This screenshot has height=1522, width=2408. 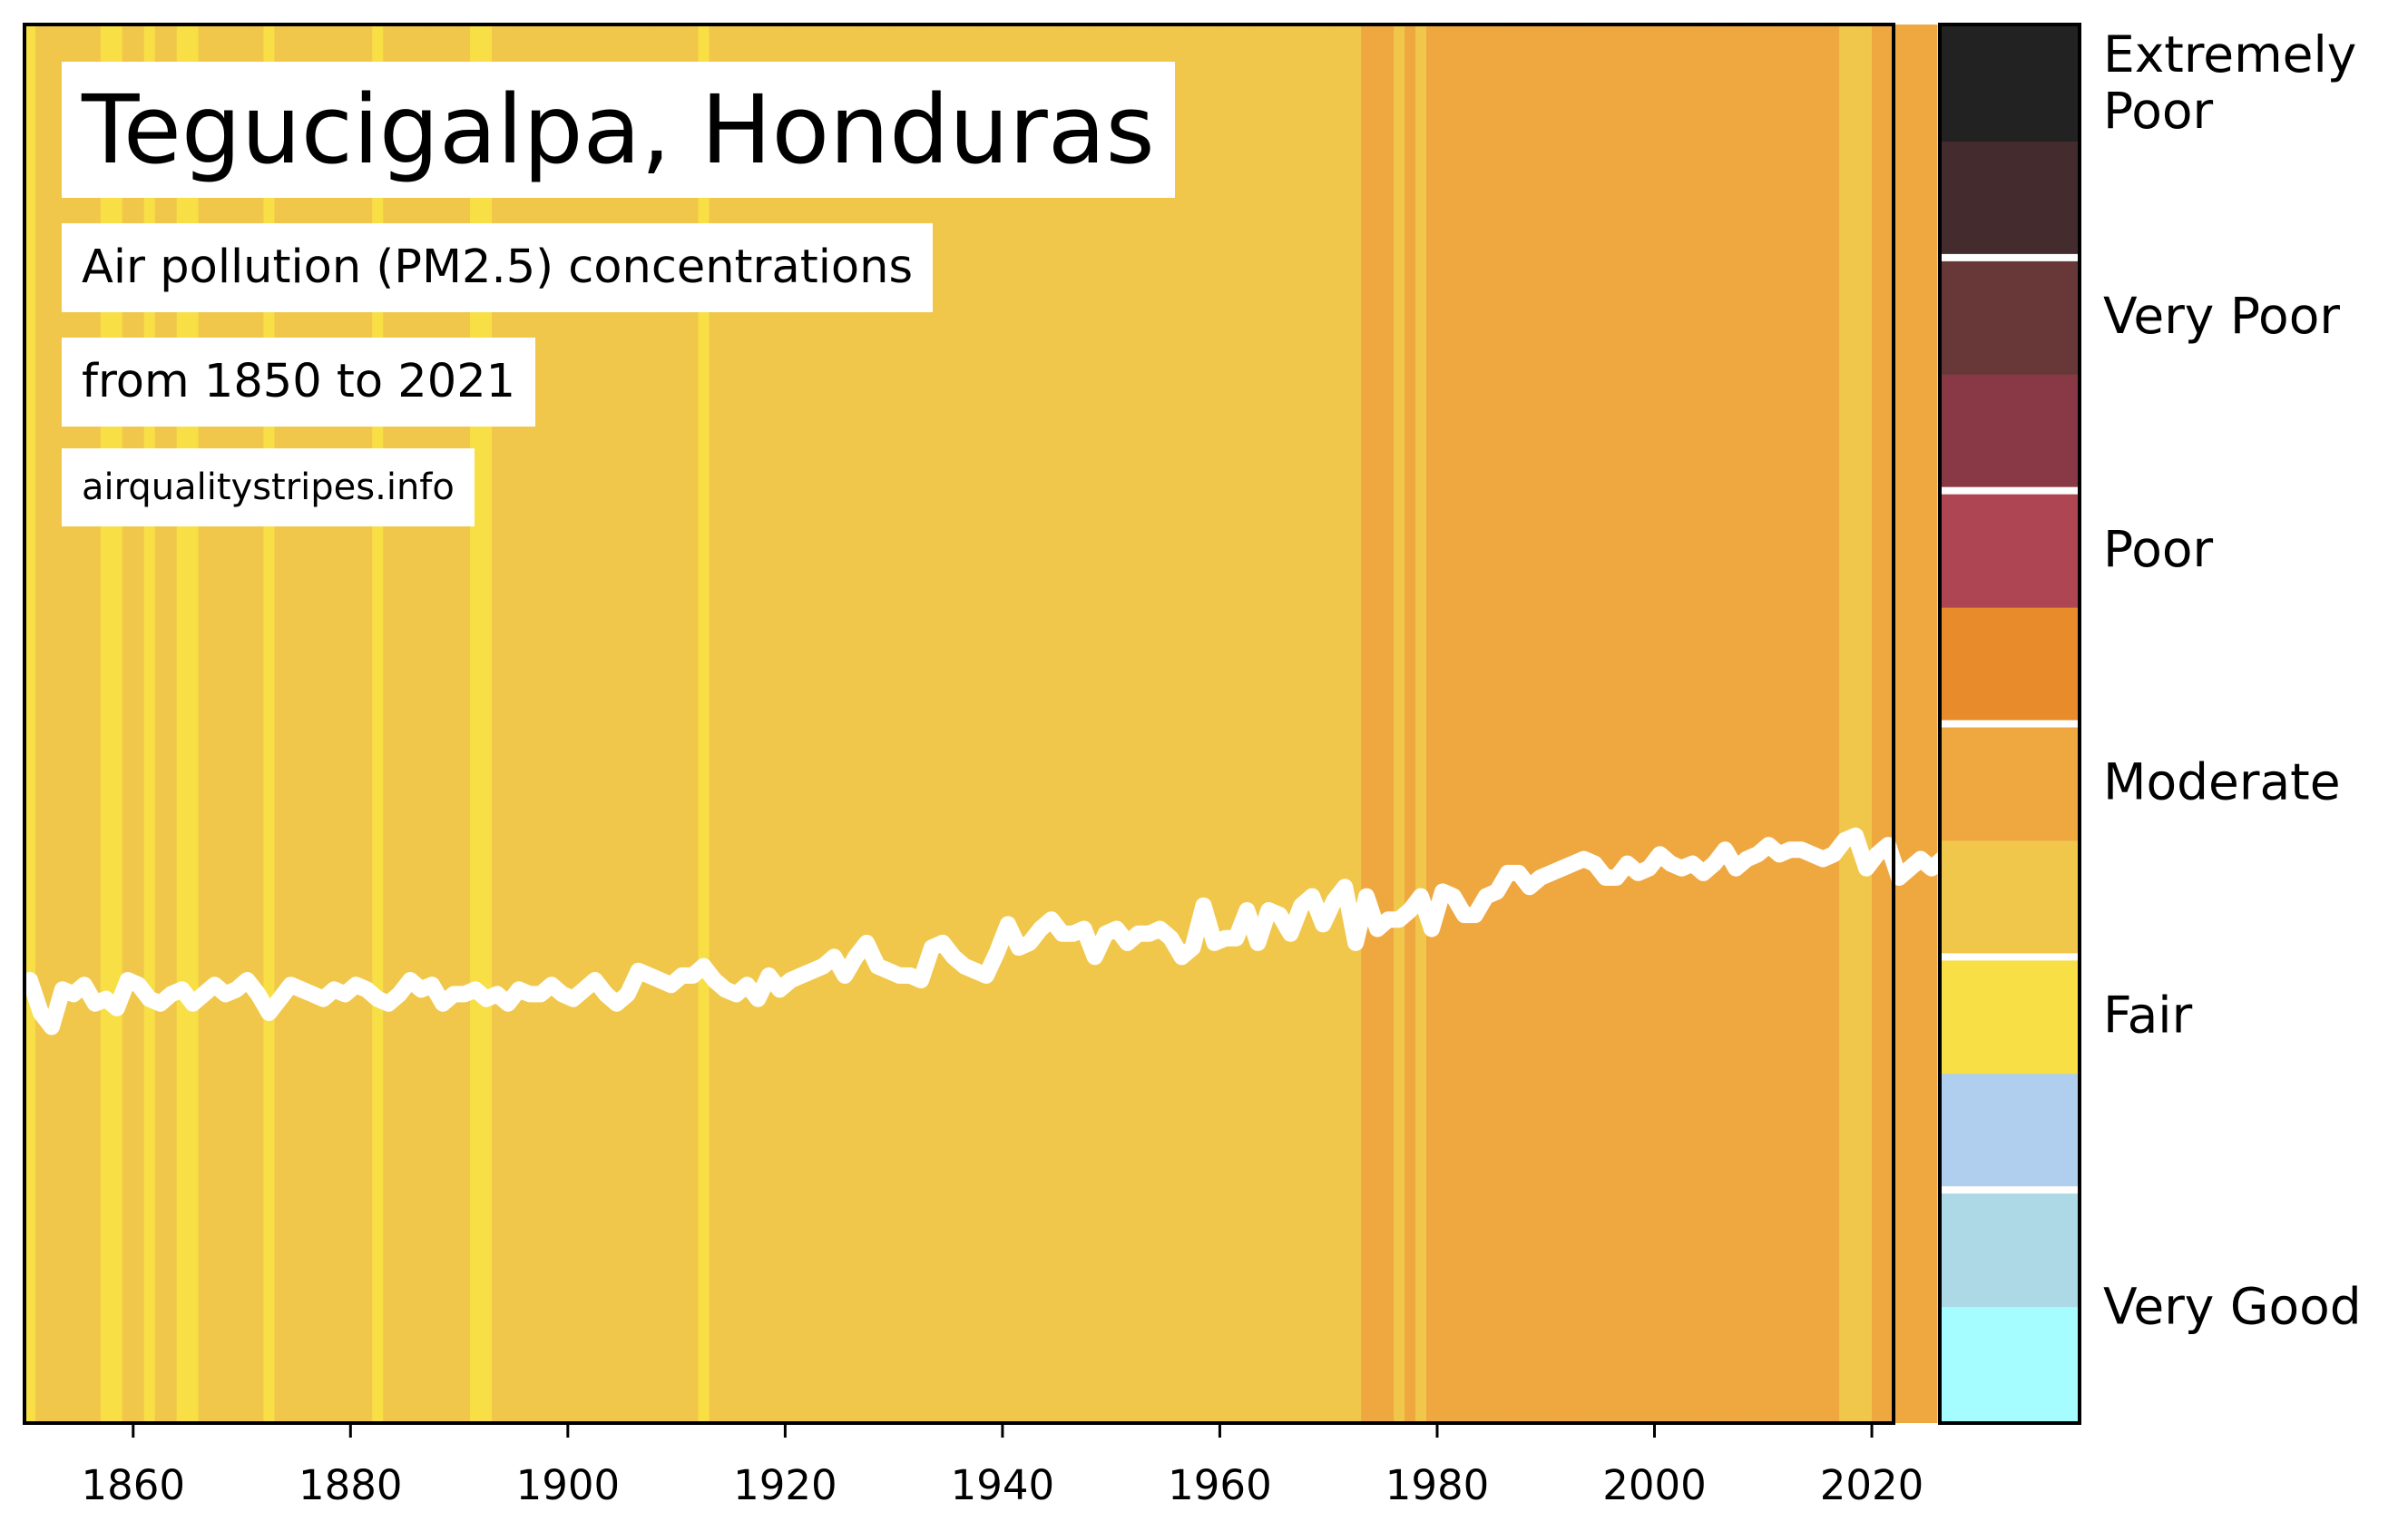 I want to click on stripe-2004, so click(x=1704, y=724).